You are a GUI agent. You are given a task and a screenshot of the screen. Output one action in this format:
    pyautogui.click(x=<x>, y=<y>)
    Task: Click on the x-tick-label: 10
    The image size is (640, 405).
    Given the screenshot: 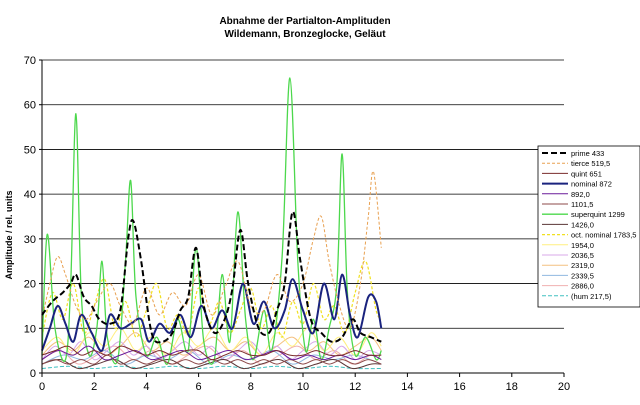 What is the action you would take?
    pyautogui.click(x=303, y=387)
    